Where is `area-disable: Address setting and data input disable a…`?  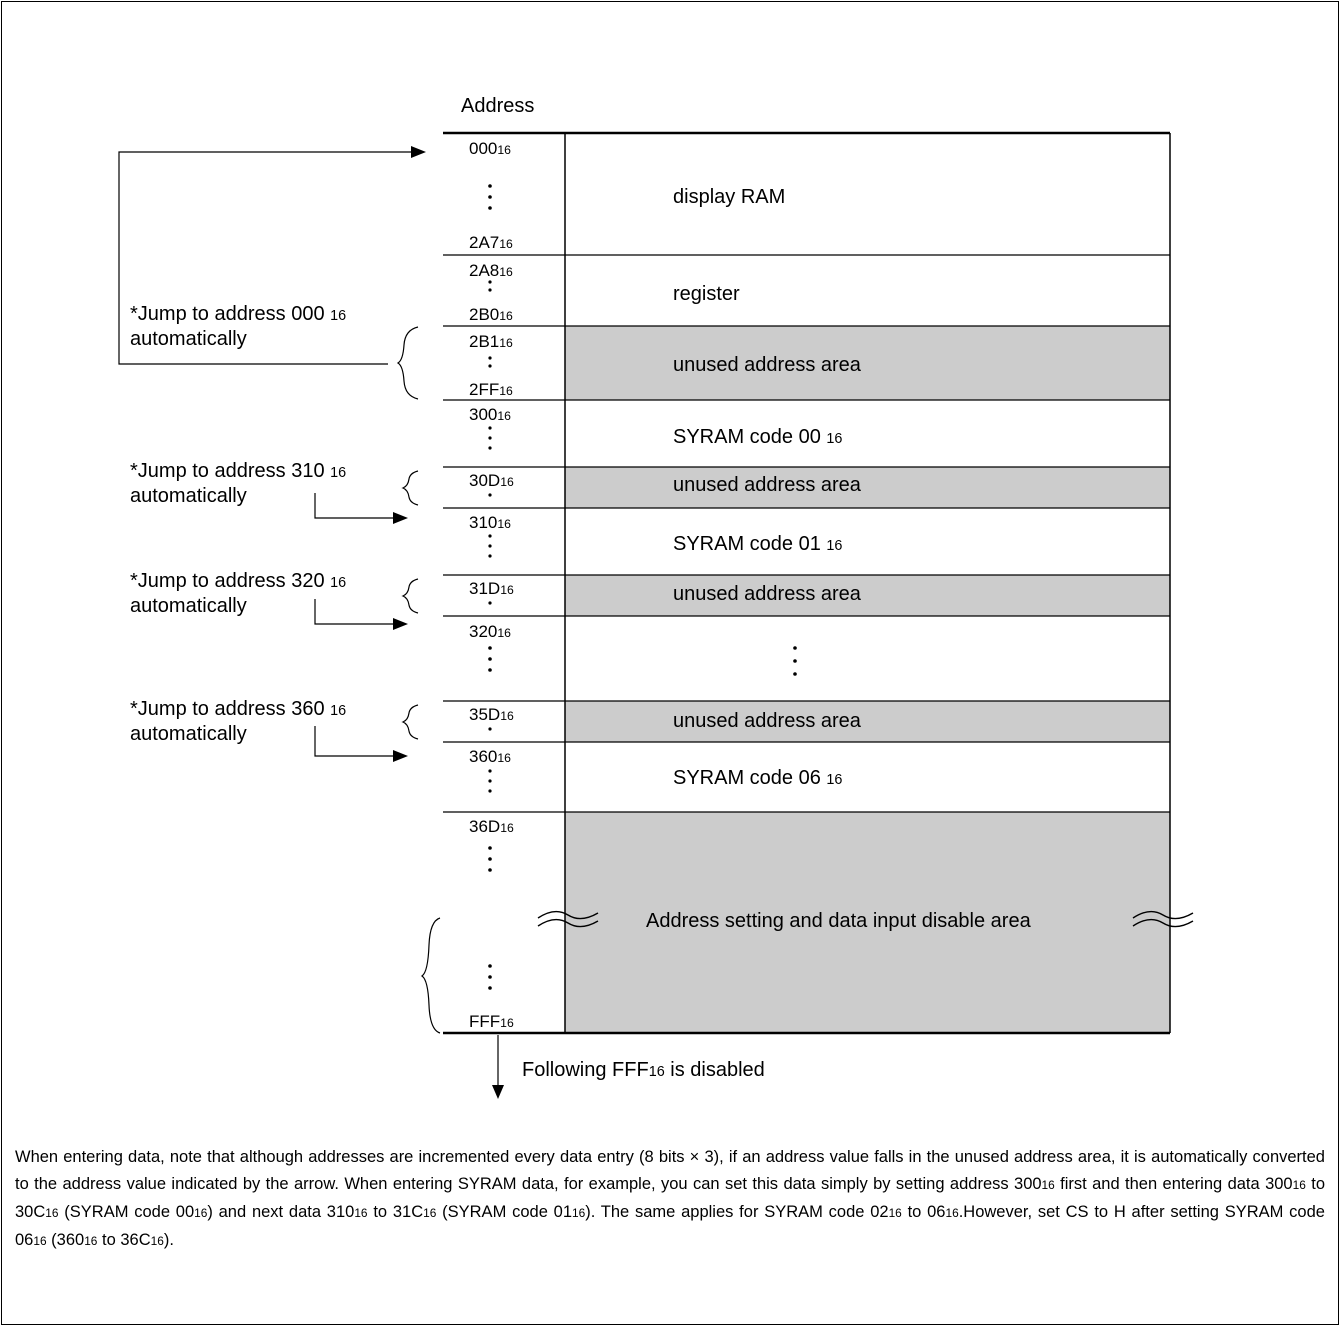 area-disable: Address setting and data input disable a… is located at coordinates (838, 921).